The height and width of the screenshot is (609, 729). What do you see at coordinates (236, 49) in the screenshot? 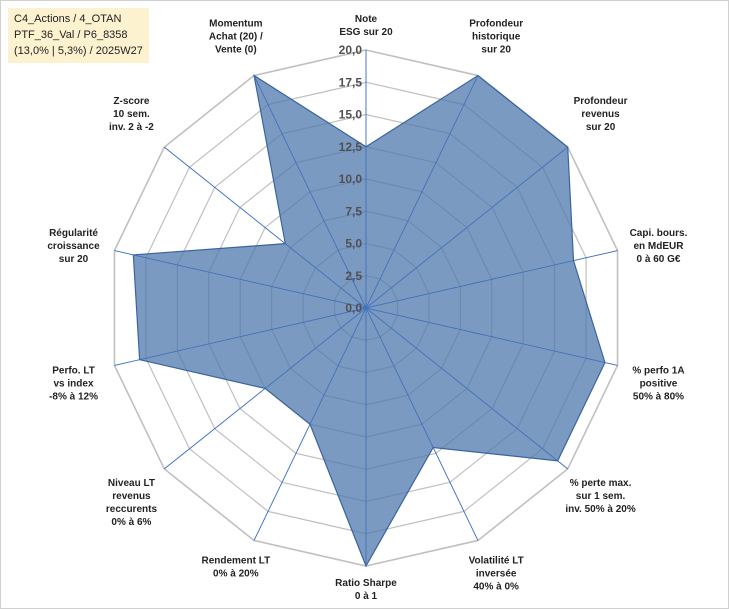
I see `category-label-line: Vente (0)` at bounding box center [236, 49].